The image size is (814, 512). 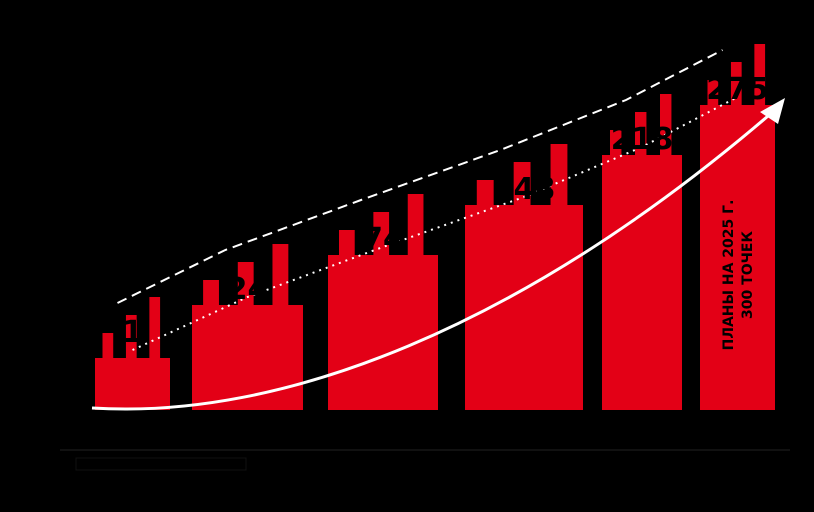 I want to click on value-label-6: 275, so click(x=737, y=89).